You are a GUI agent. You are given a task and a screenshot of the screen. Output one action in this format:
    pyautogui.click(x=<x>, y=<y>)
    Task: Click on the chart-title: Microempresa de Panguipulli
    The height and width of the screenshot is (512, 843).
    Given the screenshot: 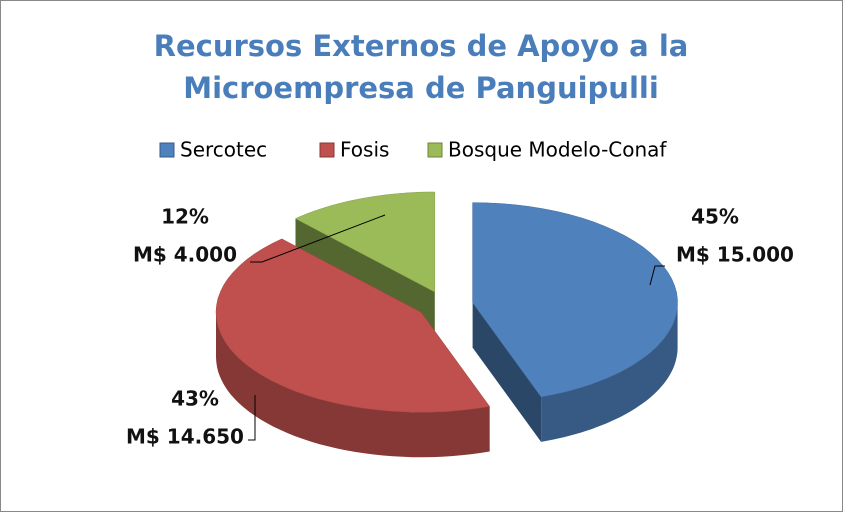 What is the action you would take?
    pyautogui.click(x=421, y=88)
    